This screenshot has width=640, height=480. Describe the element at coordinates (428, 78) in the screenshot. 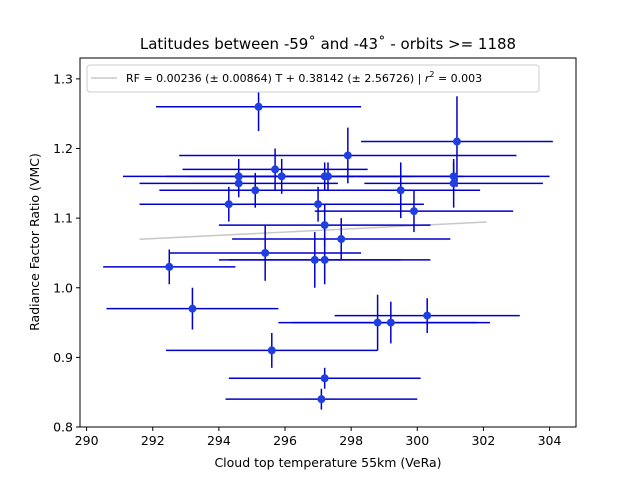

I see `legend-label-r: r` at that location.